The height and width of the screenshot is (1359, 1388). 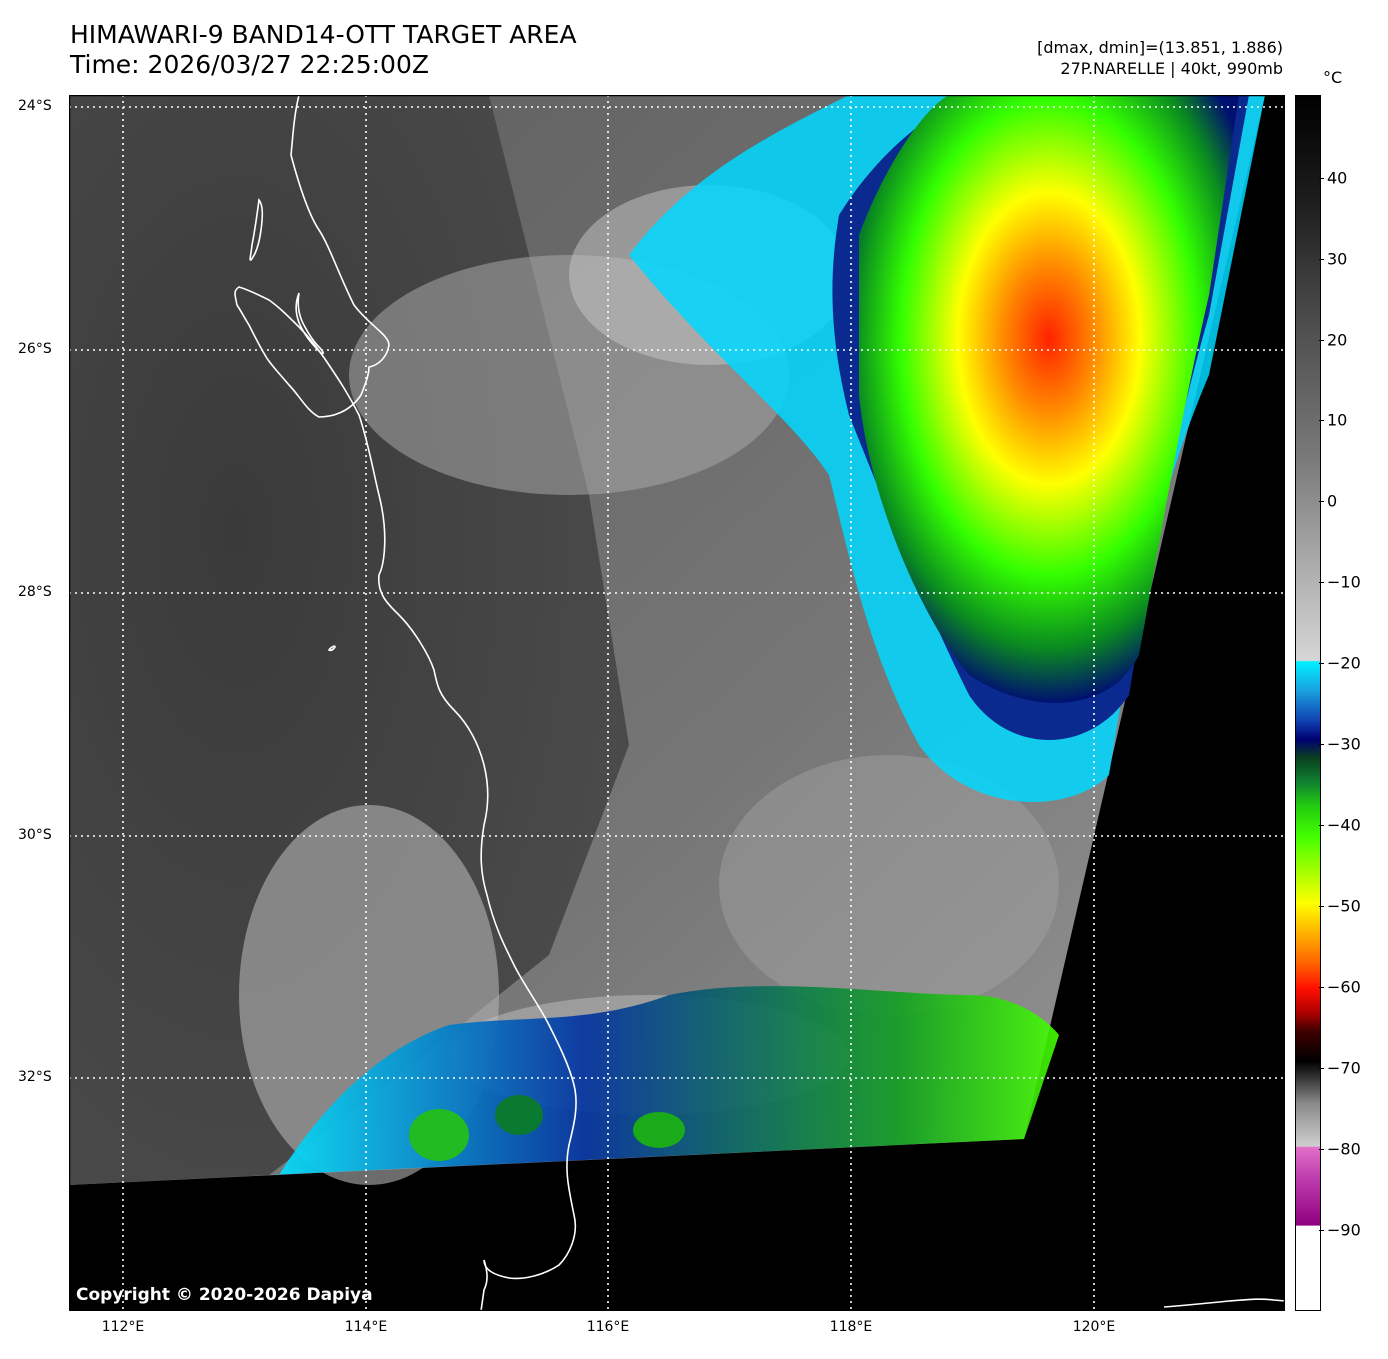 What do you see at coordinates (1332, 501) in the screenshot?
I see `colorbar-tick-label: 0` at bounding box center [1332, 501].